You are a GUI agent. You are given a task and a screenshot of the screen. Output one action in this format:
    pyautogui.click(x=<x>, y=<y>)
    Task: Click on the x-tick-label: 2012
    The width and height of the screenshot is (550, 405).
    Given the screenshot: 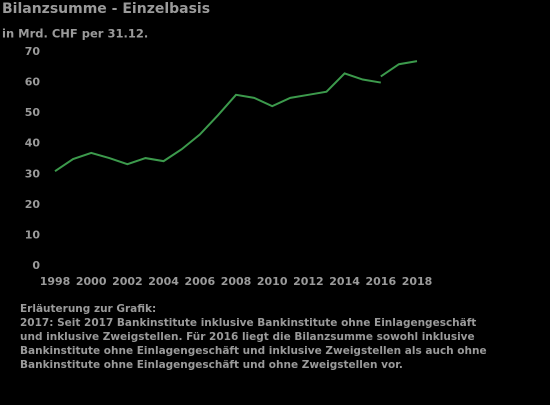 What is the action you would take?
    pyautogui.click(x=308, y=281)
    